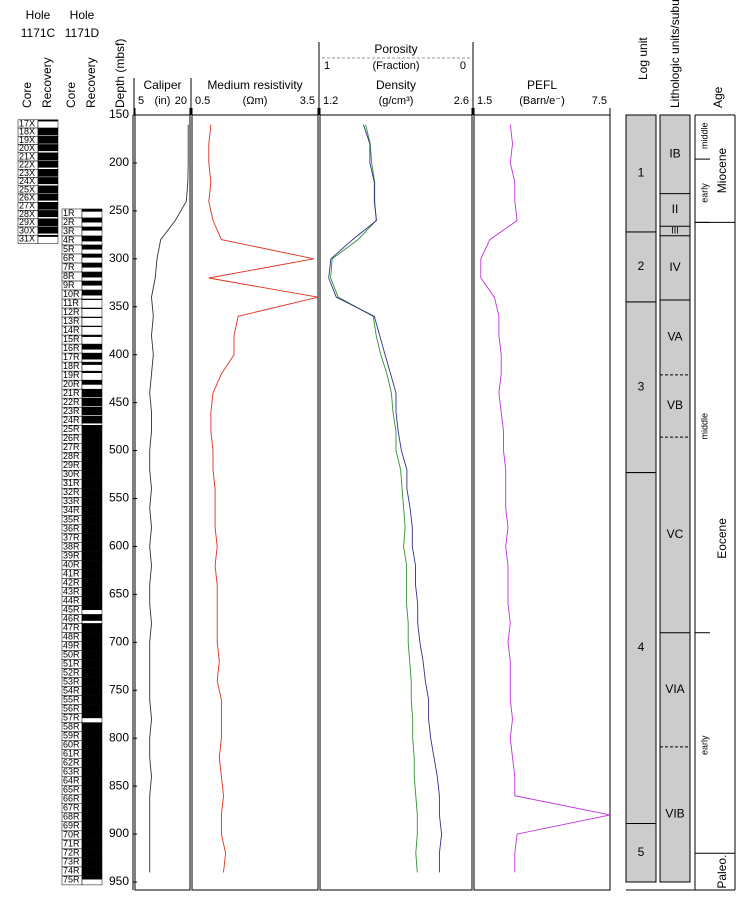 This screenshot has width=741, height=915. Describe the element at coordinates (722, 171) in the screenshot. I see `epoch-label: Miocene` at that location.